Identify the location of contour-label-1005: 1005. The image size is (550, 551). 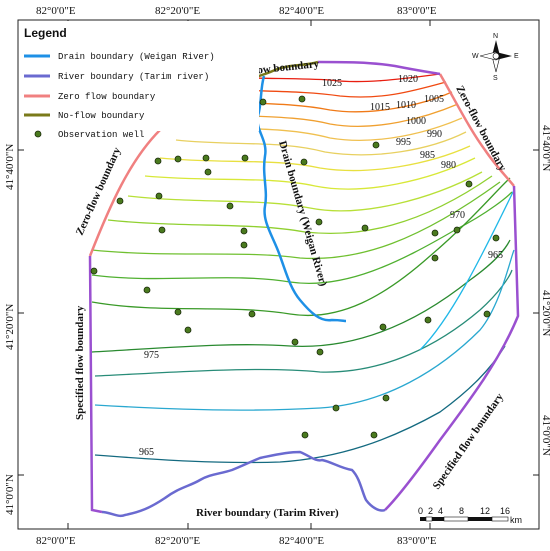
(434, 99).